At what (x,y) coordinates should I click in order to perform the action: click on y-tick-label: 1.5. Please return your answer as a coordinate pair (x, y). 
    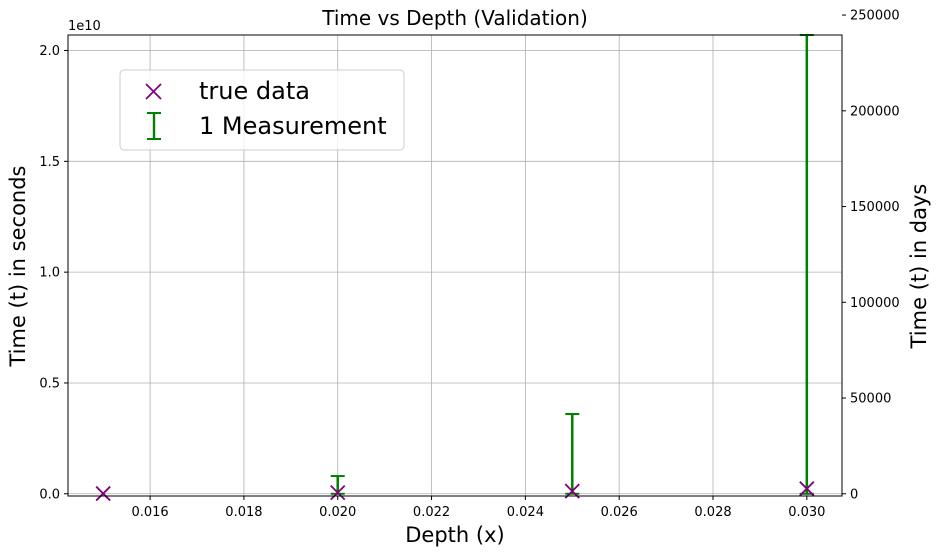
    Looking at the image, I should click on (49, 162).